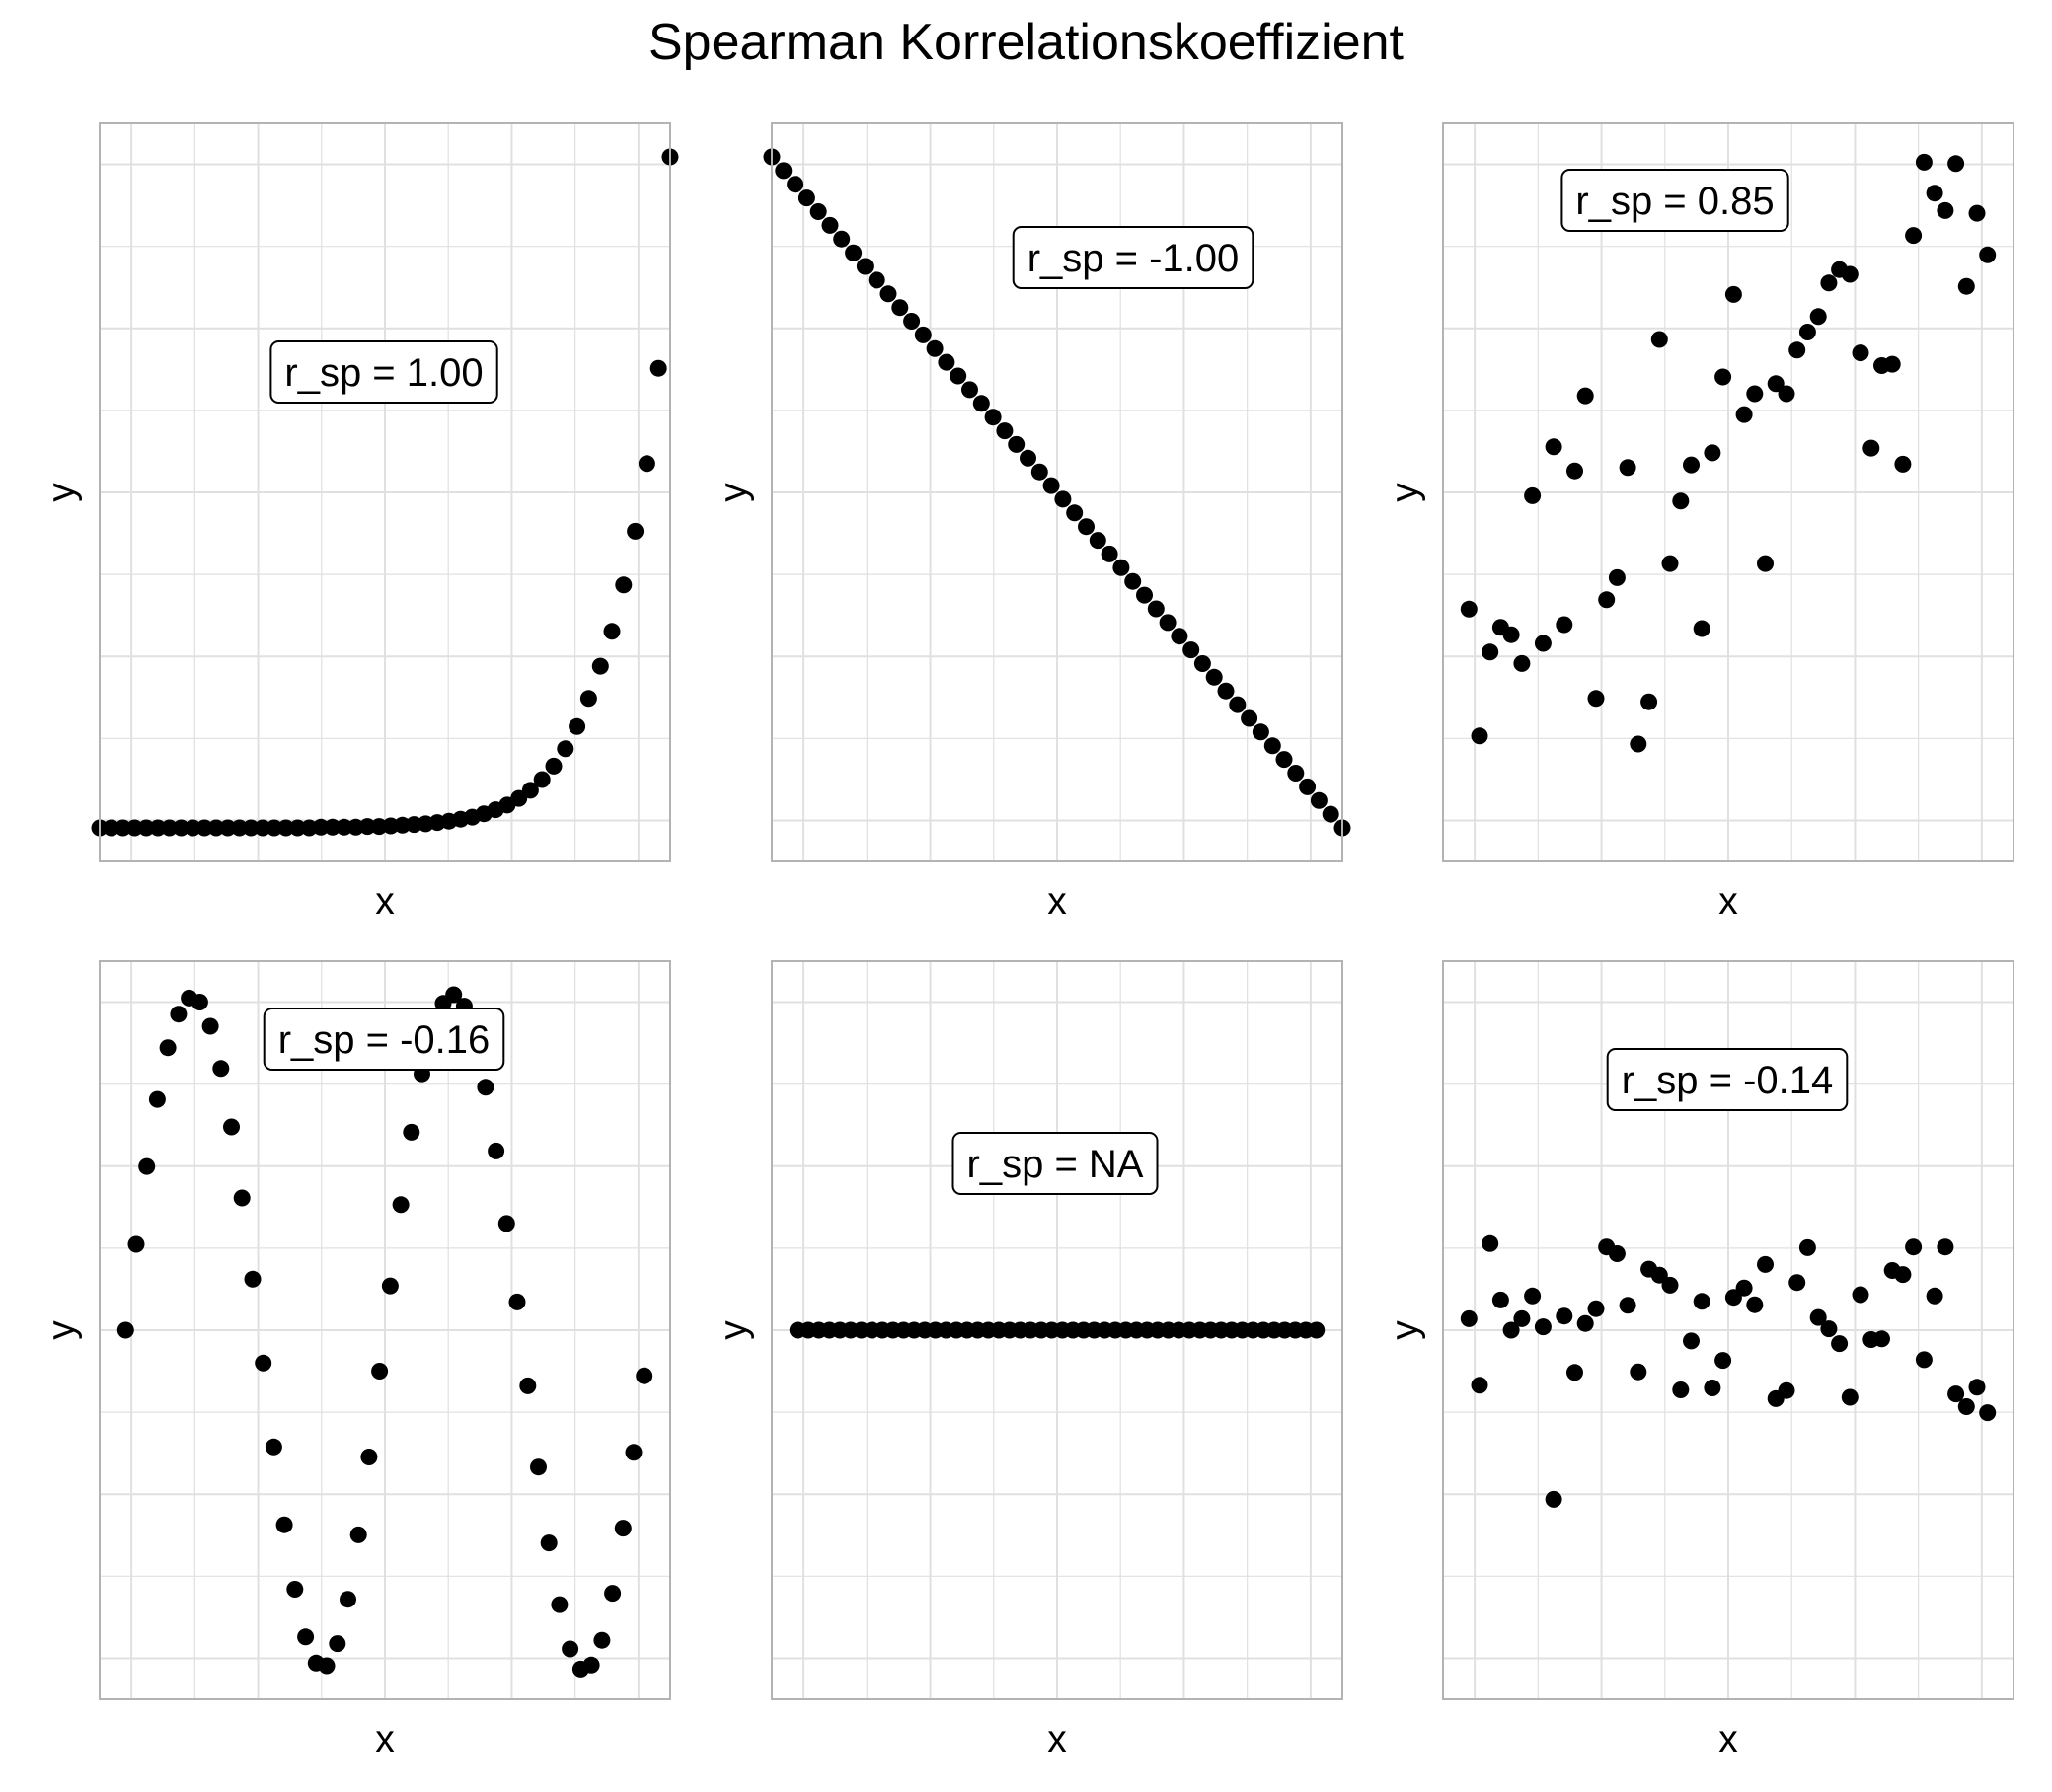 This screenshot has width=2052, height=1792. What do you see at coordinates (1133, 259) in the screenshot?
I see `correlation-label-text: r_sp = -1.00` at bounding box center [1133, 259].